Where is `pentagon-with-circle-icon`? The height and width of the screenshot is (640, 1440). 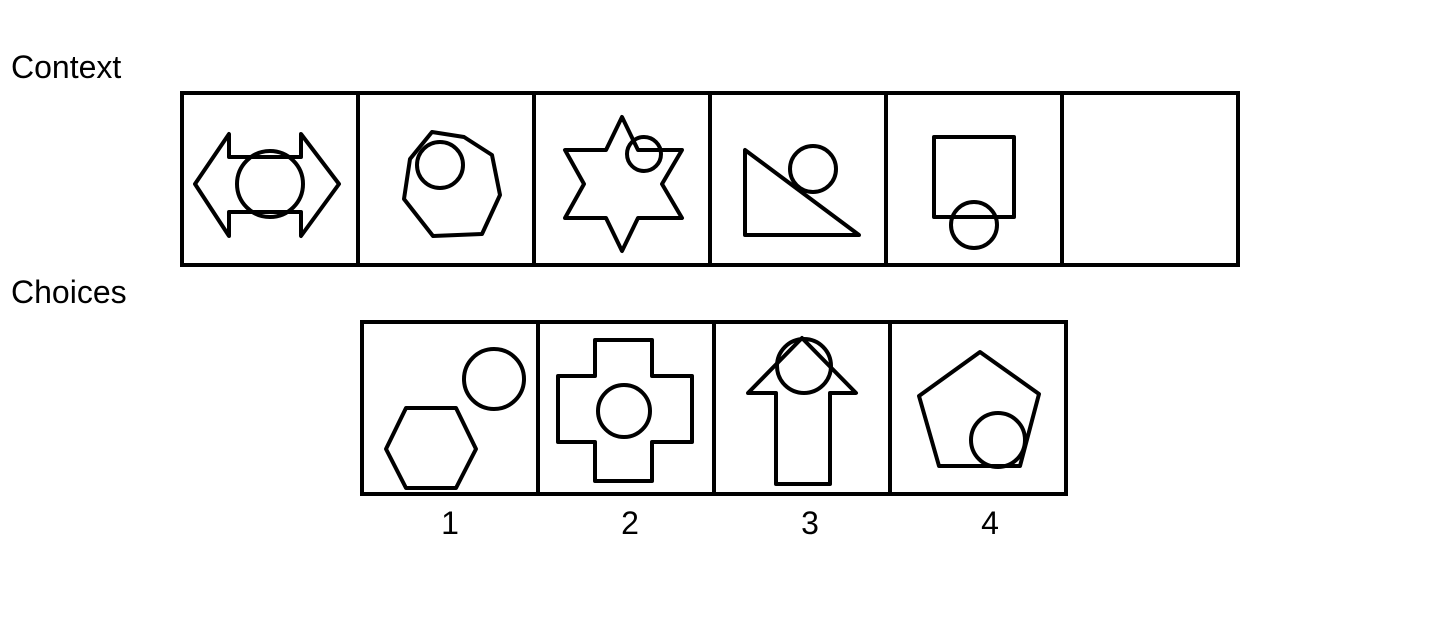
pentagon-with-circle-icon is located at coordinates (979, 409).